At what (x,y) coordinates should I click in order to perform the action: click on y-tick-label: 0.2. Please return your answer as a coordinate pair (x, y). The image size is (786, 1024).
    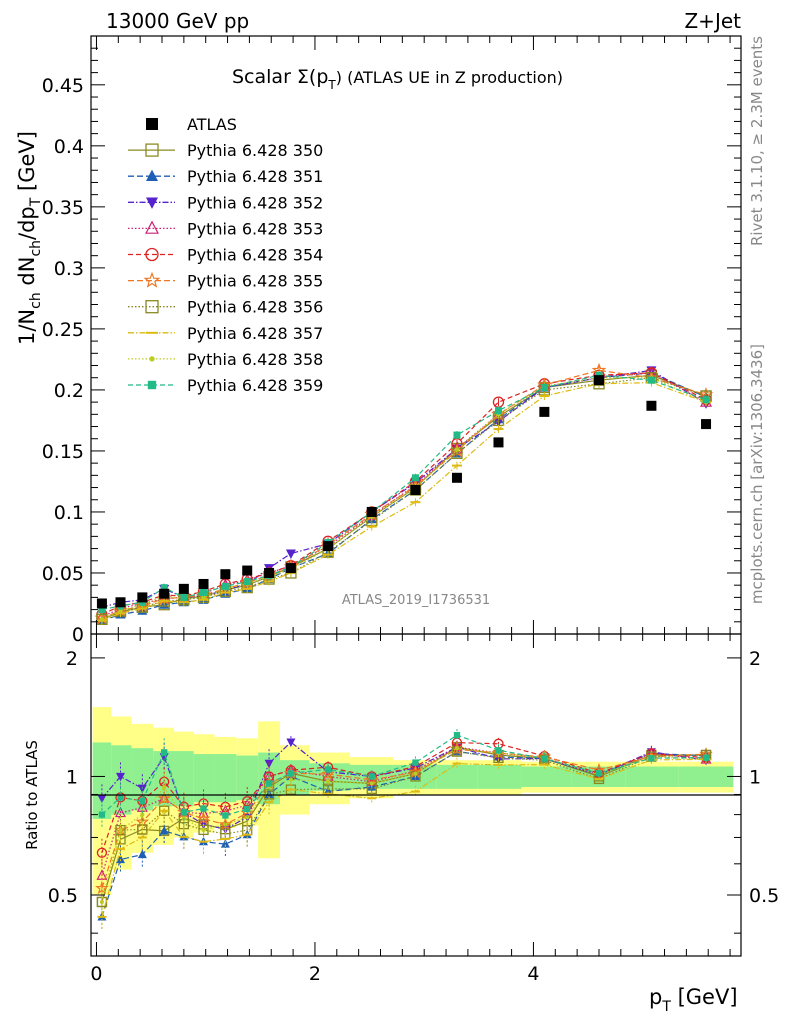
    Looking at the image, I should click on (69, 391).